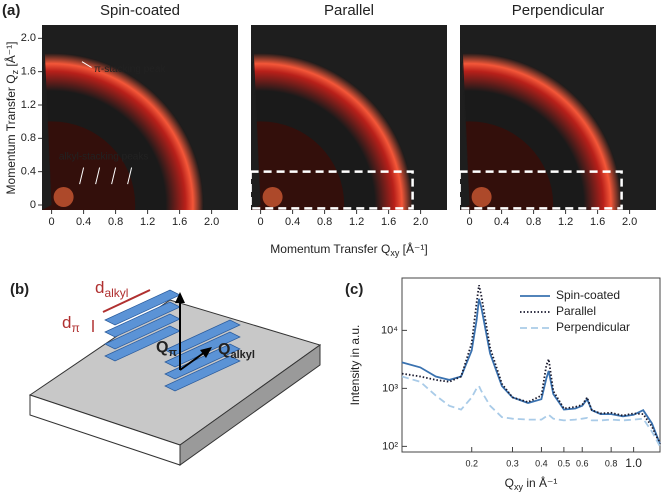 The height and width of the screenshot is (497, 666). What do you see at coordinates (19, 289) in the screenshot?
I see `panel-label: (b)` at bounding box center [19, 289].